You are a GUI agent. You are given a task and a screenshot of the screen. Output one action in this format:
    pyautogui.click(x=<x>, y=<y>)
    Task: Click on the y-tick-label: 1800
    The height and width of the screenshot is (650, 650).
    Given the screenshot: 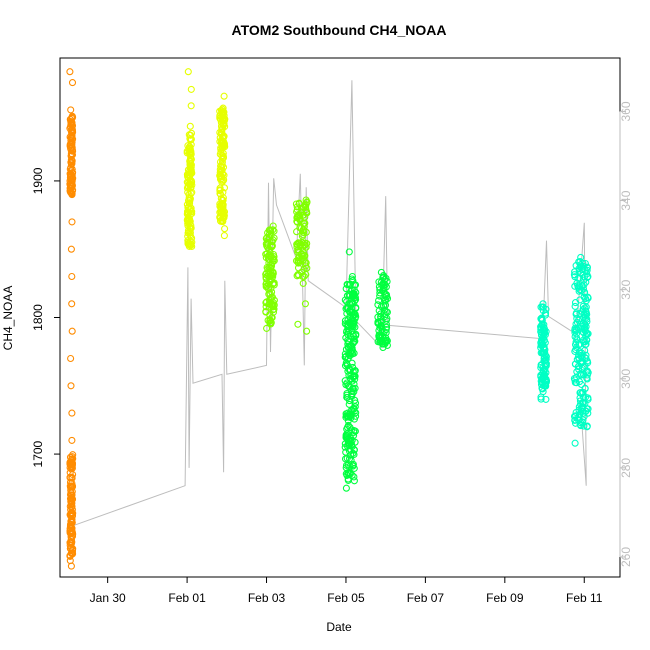 What is the action you would take?
    pyautogui.click(x=38, y=317)
    